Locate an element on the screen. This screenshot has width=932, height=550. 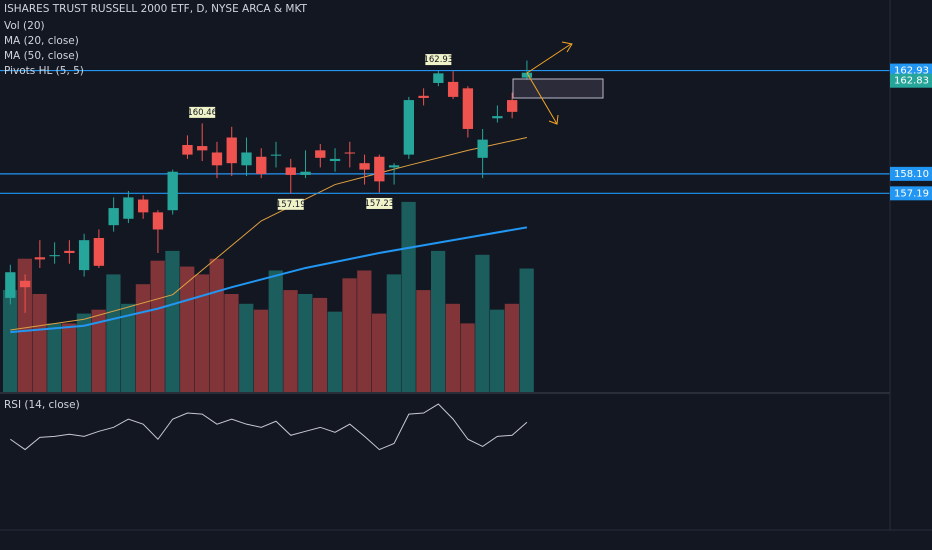
price-tag-label: 158.10 is located at coordinates (911, 174).